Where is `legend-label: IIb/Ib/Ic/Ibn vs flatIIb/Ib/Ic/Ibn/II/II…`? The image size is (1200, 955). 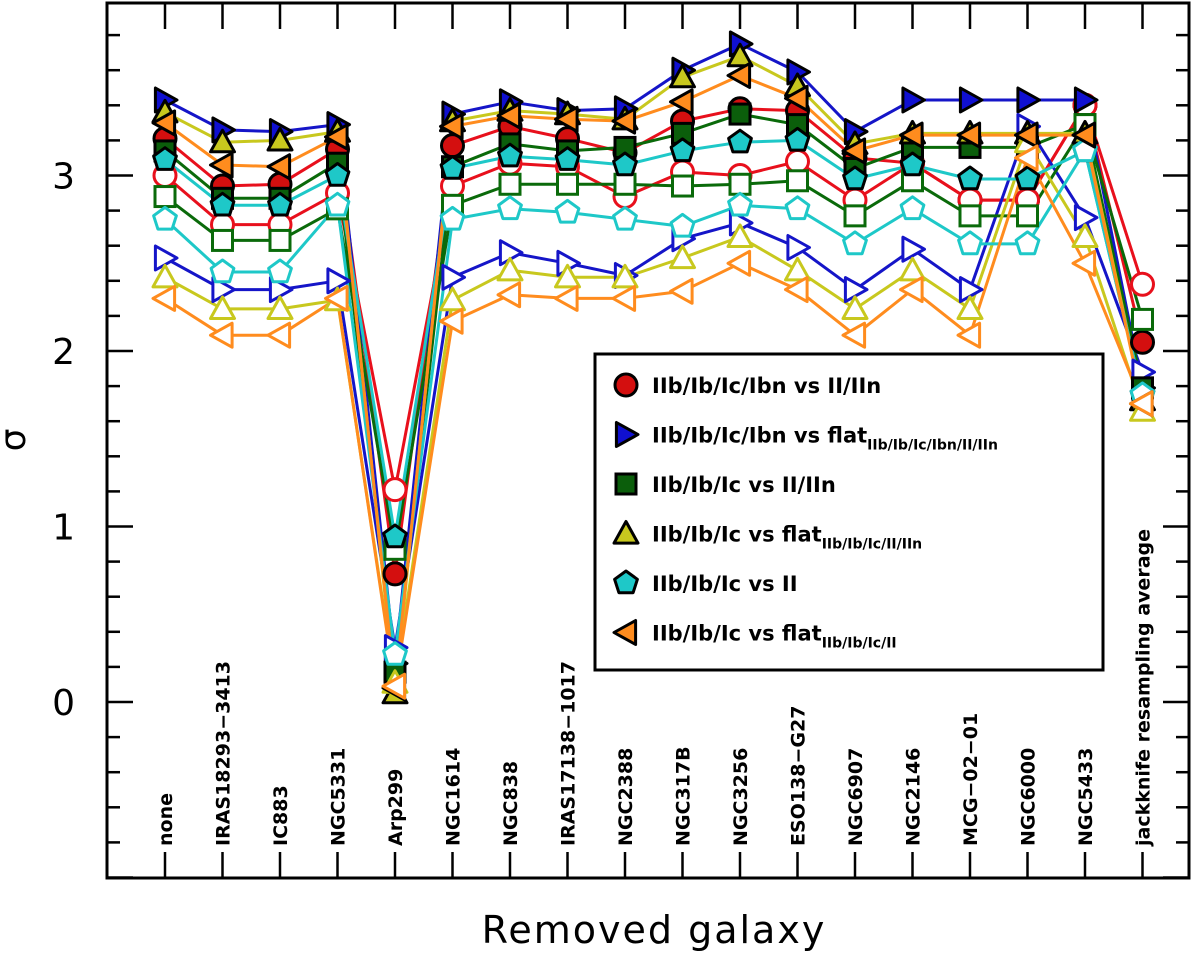 legend-label: IIb/Ib/Ic/Ibn vs flatIIb/Ib/Ic/Ibn/II/II… is located at coordinates (825, 439).